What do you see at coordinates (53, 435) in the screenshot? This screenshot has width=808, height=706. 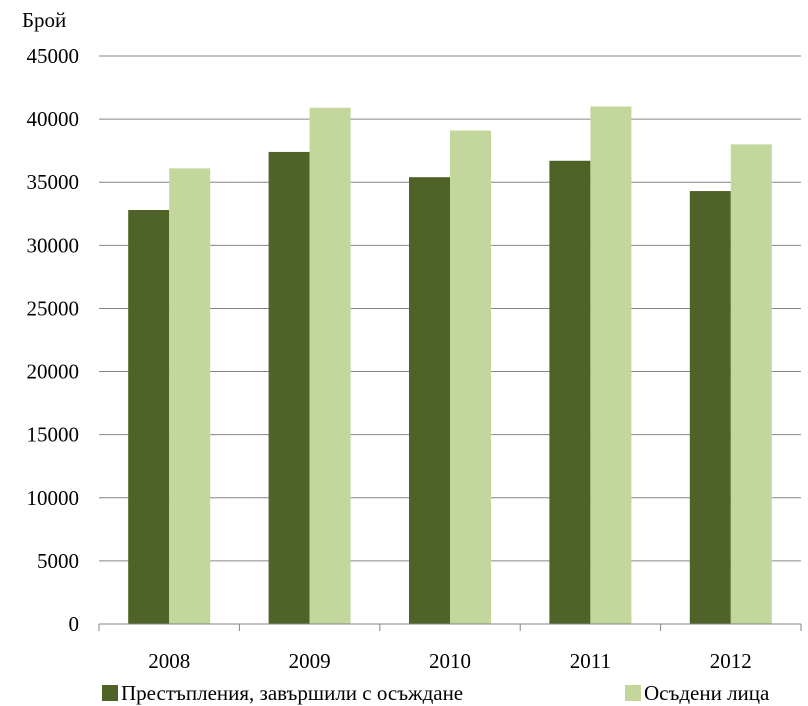 I see `y-tick-label-15000: 15000` at bounding box center [53, 435].